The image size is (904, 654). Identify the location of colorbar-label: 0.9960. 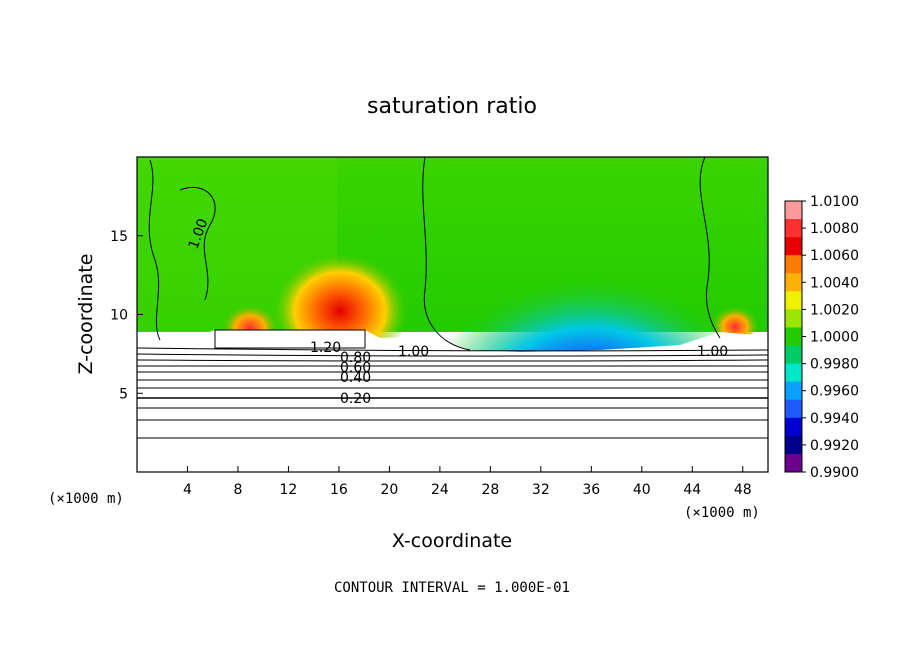
(834, 392).